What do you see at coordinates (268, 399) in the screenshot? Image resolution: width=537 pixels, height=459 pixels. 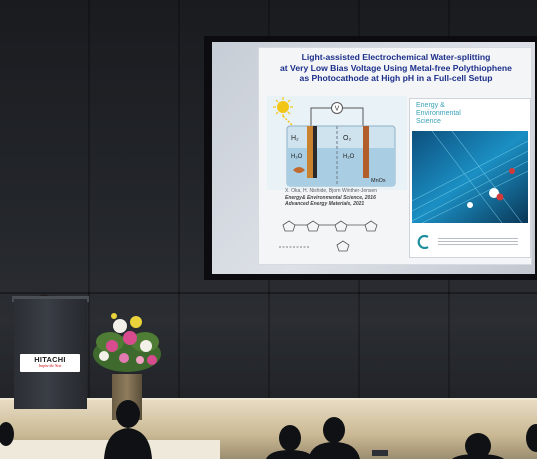 I see `stage-edge` at bounding box center [268, 399].